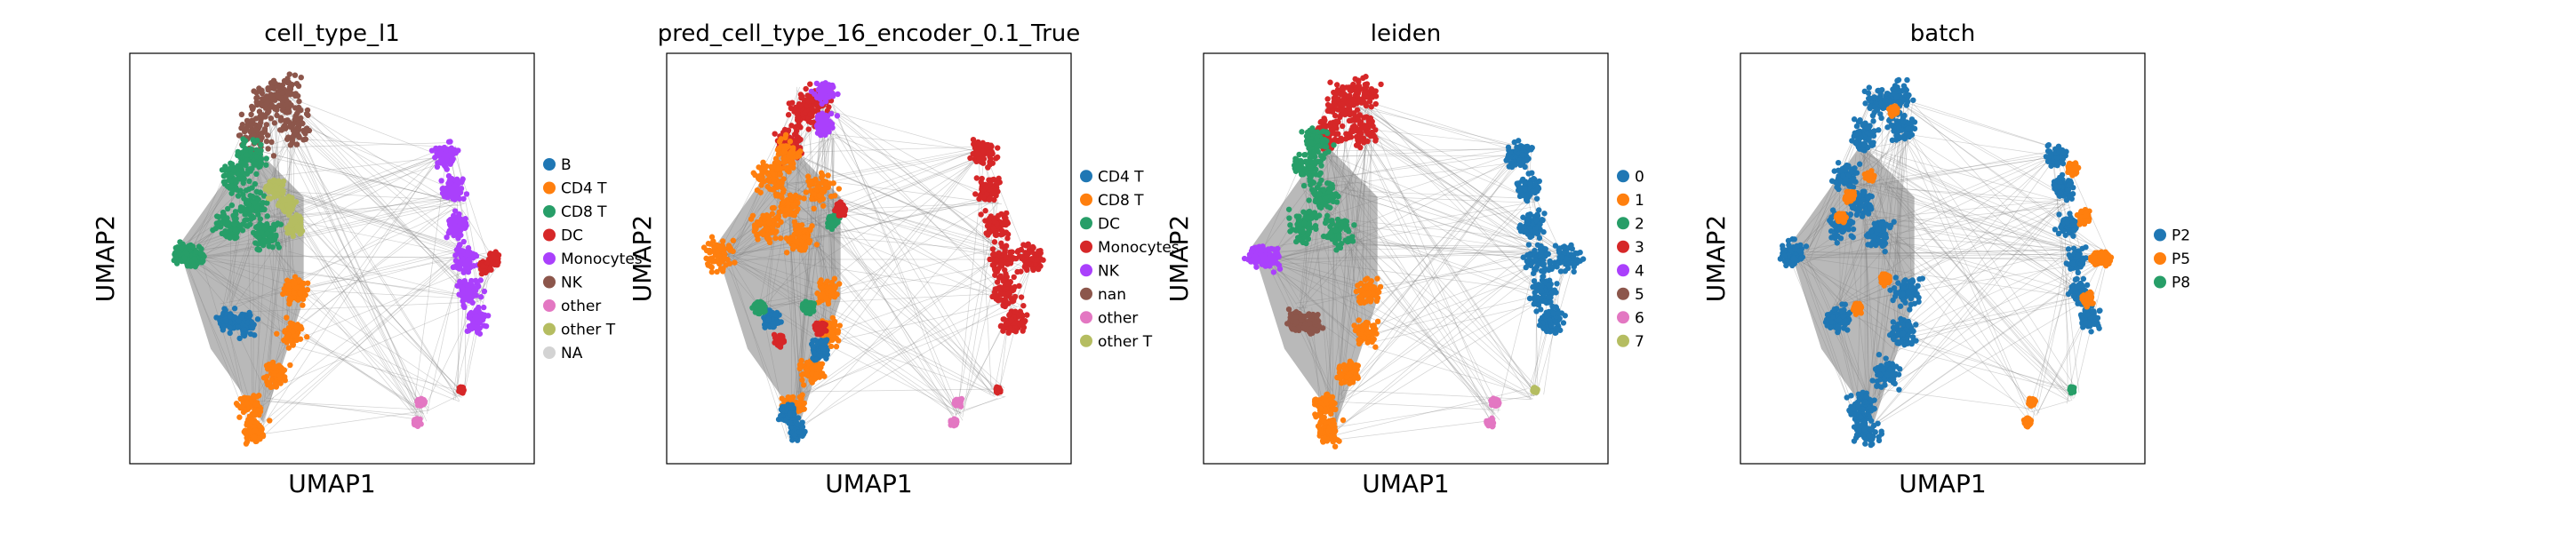 The image size is (2576, 533). I want to click on legend-label: NK, so click(572, 283).